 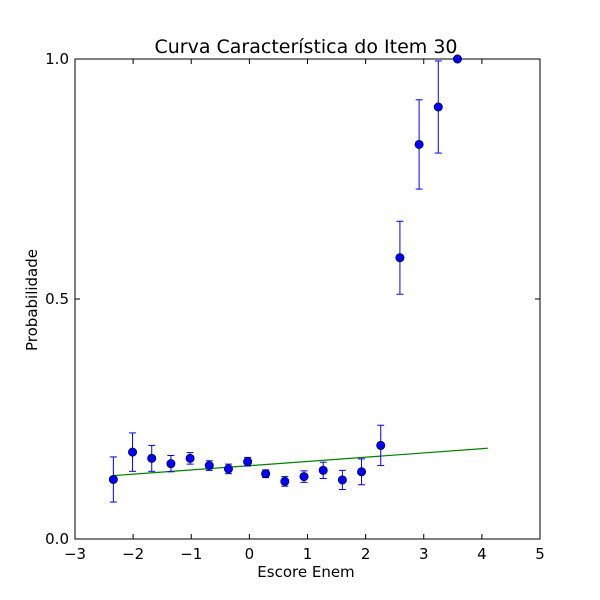 I want to click on x-tick-label: 0, so click(x=250, y=554).